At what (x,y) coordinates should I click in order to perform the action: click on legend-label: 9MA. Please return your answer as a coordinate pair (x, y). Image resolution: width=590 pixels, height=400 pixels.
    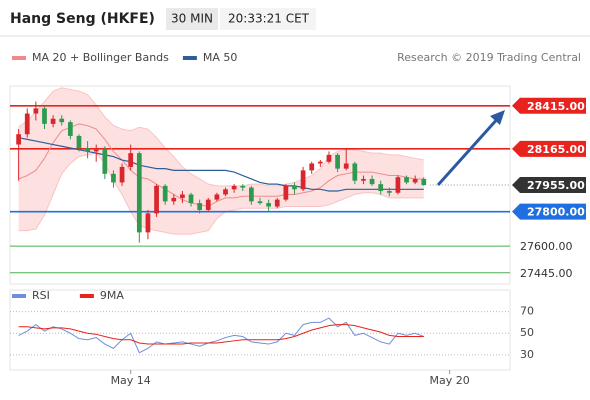
    Looking at the image, I should click on (112, 295).